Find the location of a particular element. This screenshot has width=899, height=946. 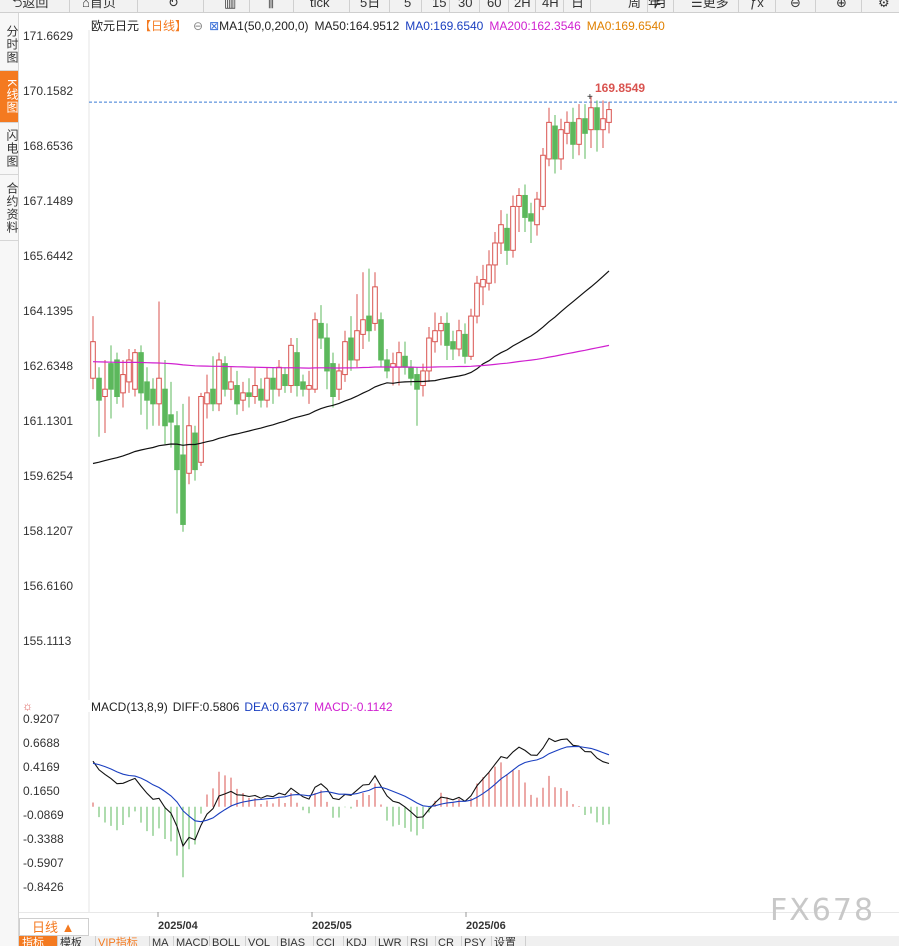

home-button: ⌂首页 is located at coordinates (108, 6).